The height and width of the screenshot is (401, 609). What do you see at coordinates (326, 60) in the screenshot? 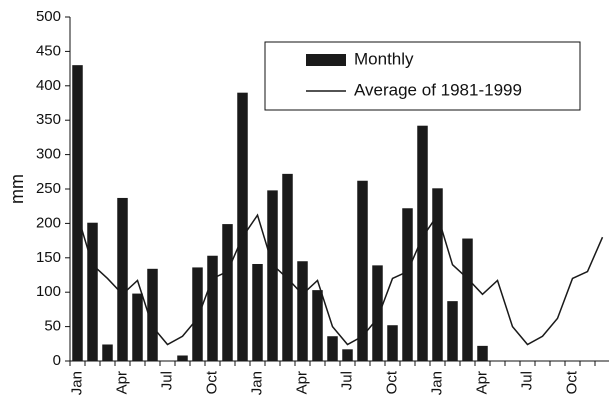
I see `legend-swatch` at bounding box center [326, 60].